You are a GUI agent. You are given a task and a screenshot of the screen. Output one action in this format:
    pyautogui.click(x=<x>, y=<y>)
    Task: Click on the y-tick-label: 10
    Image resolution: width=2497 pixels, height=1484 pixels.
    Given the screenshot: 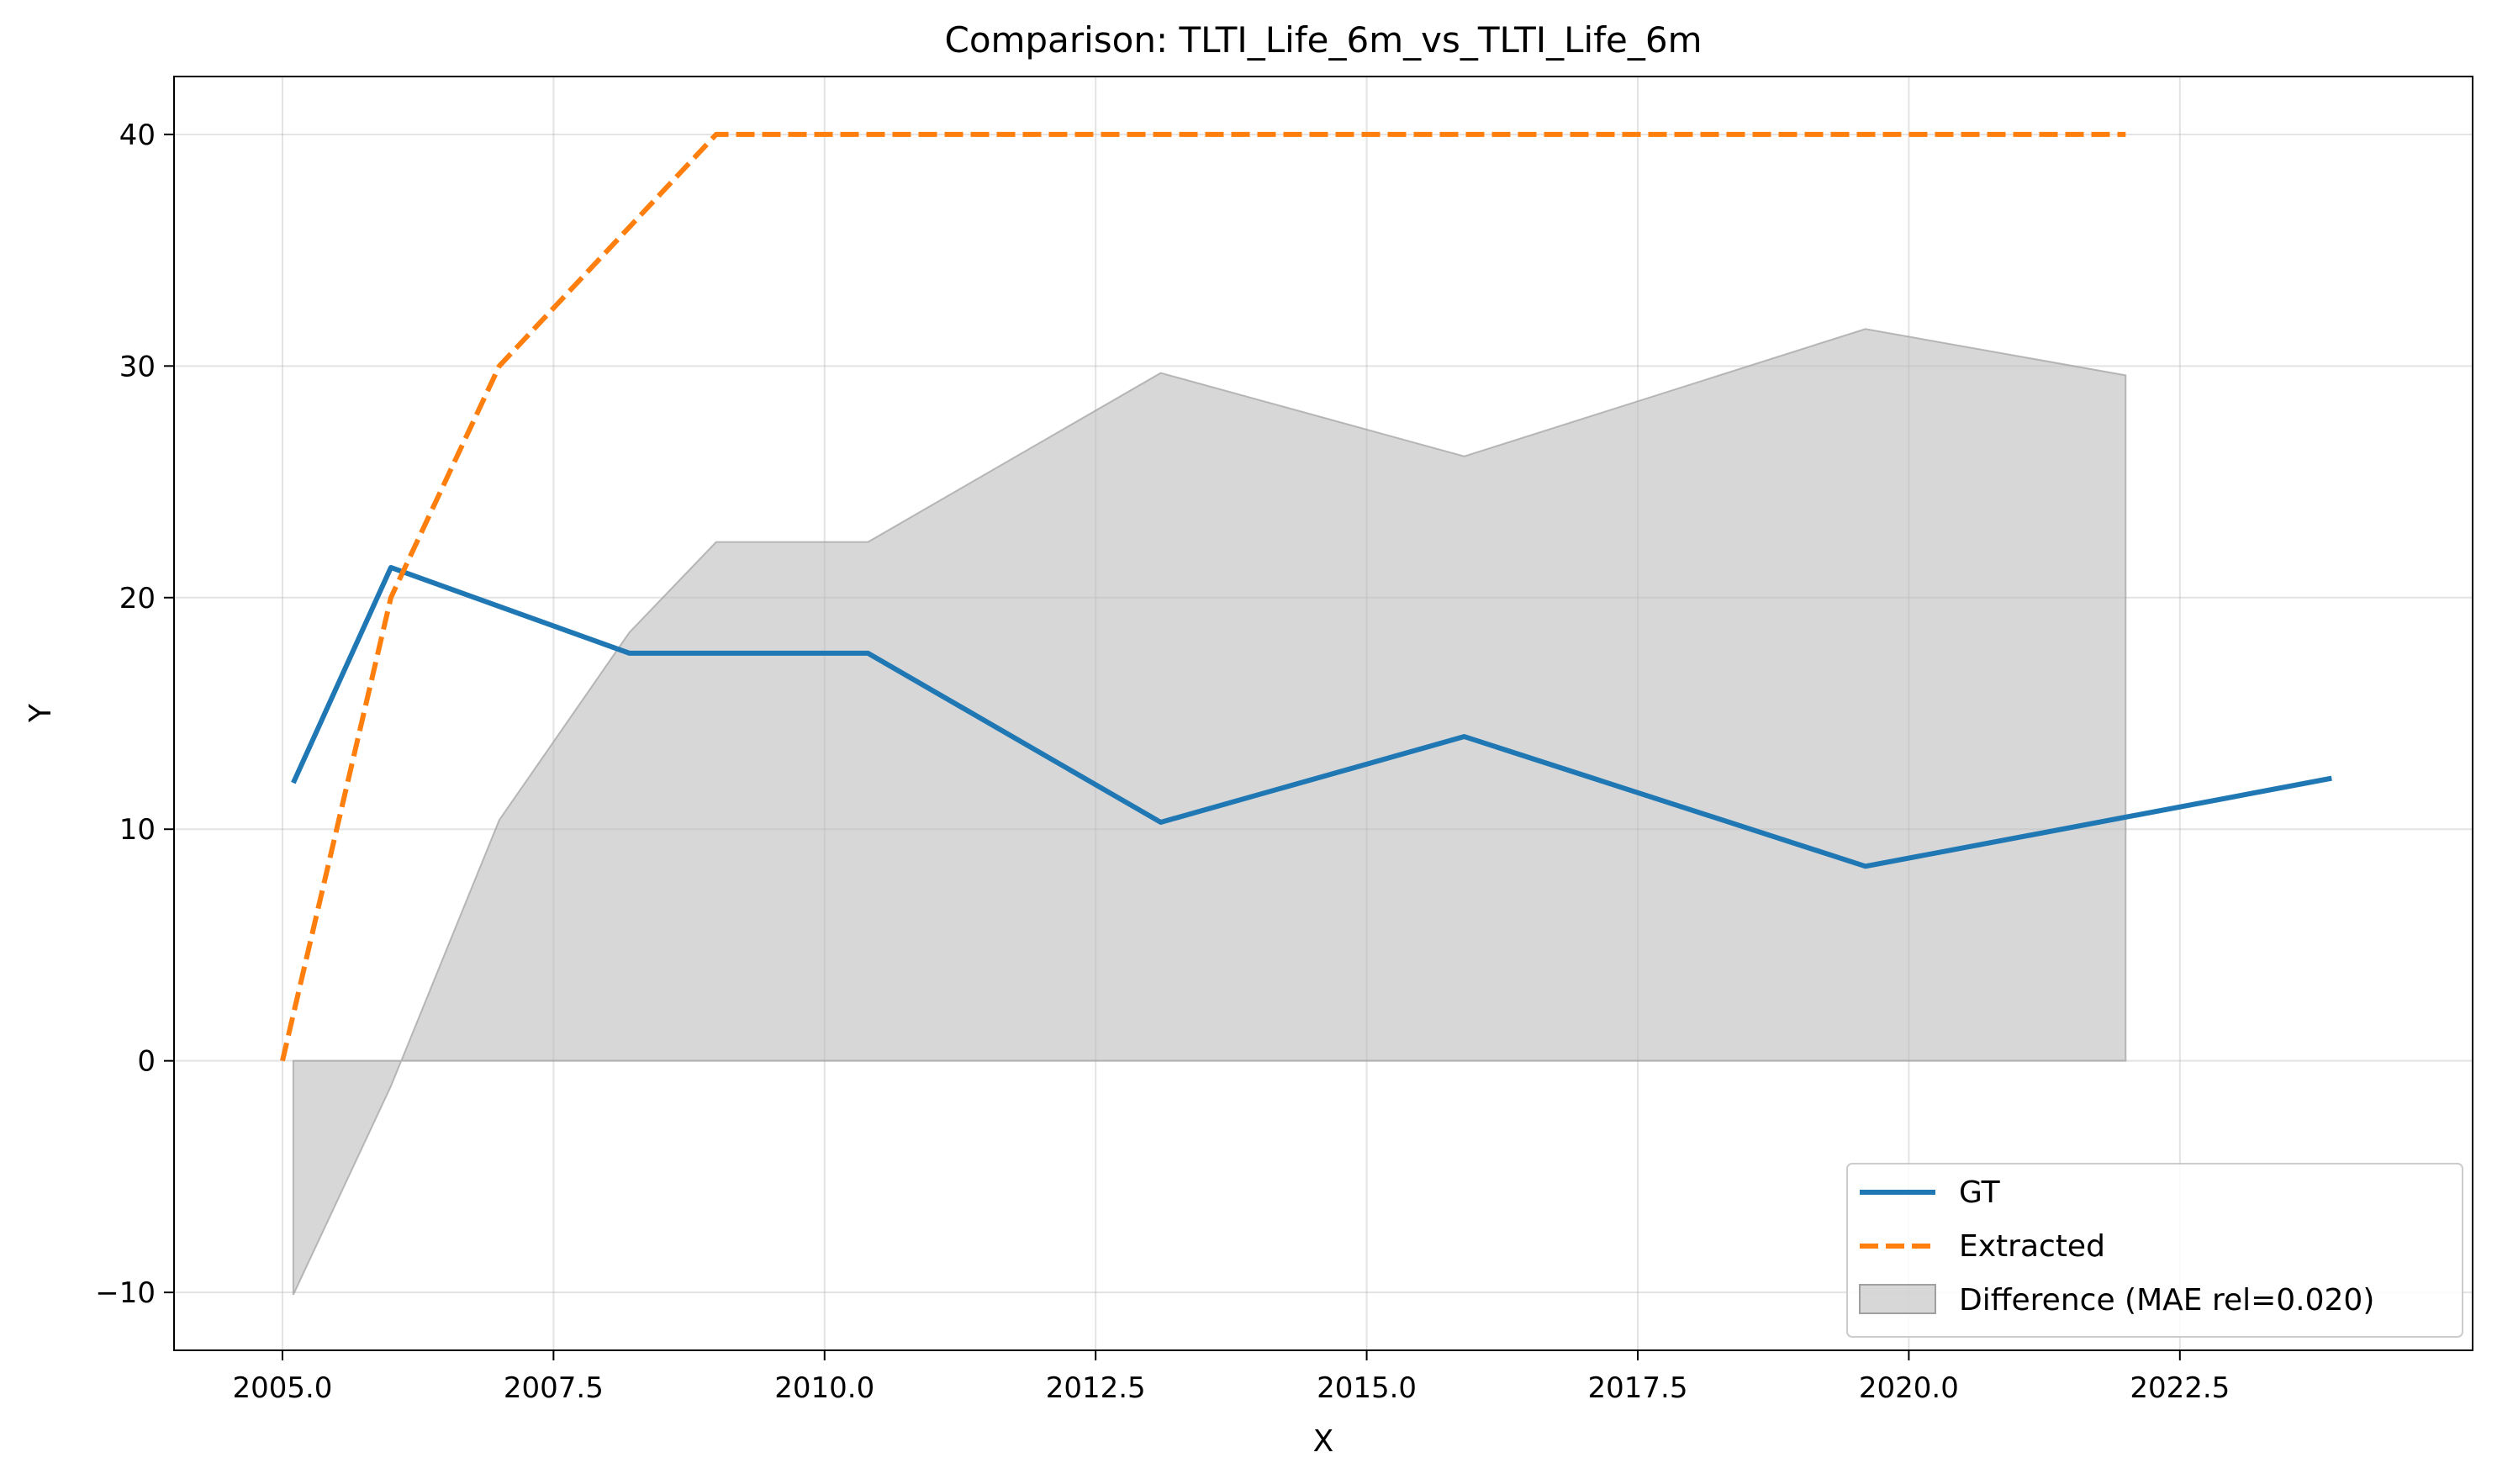 What is the action you would take?
    pyautogui.click(x=137, y=830)
    